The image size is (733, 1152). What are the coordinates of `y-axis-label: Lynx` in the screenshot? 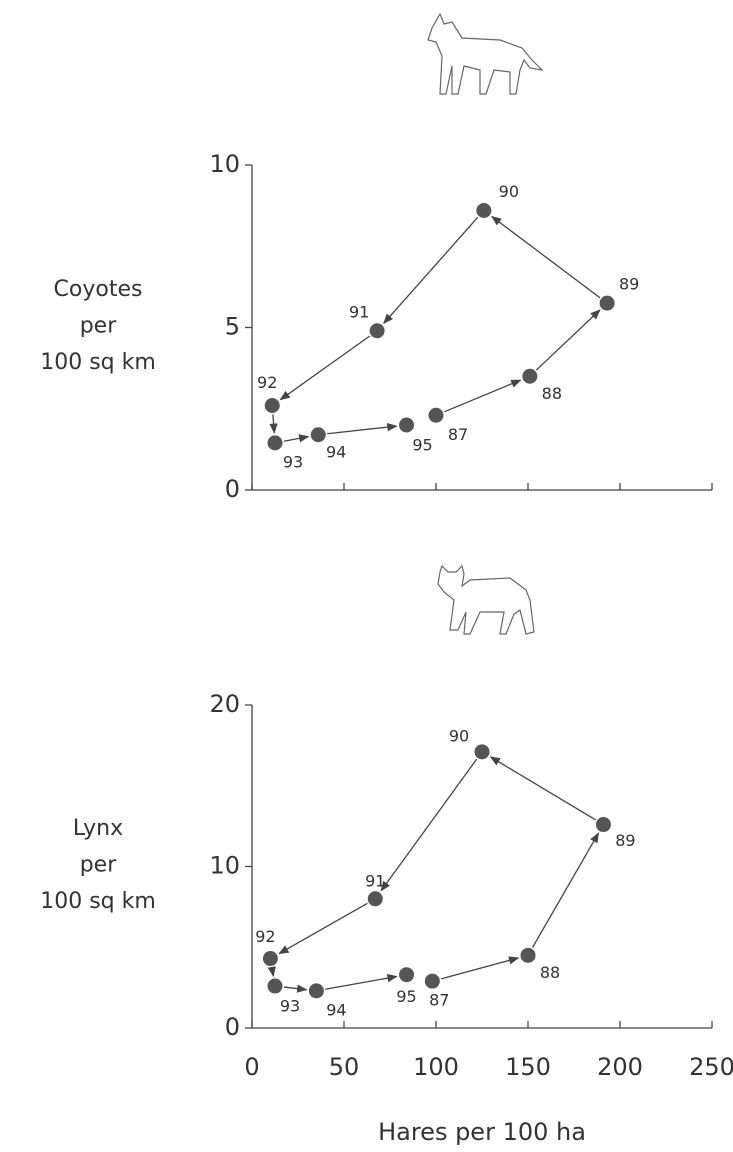 It's located at (98, 828).